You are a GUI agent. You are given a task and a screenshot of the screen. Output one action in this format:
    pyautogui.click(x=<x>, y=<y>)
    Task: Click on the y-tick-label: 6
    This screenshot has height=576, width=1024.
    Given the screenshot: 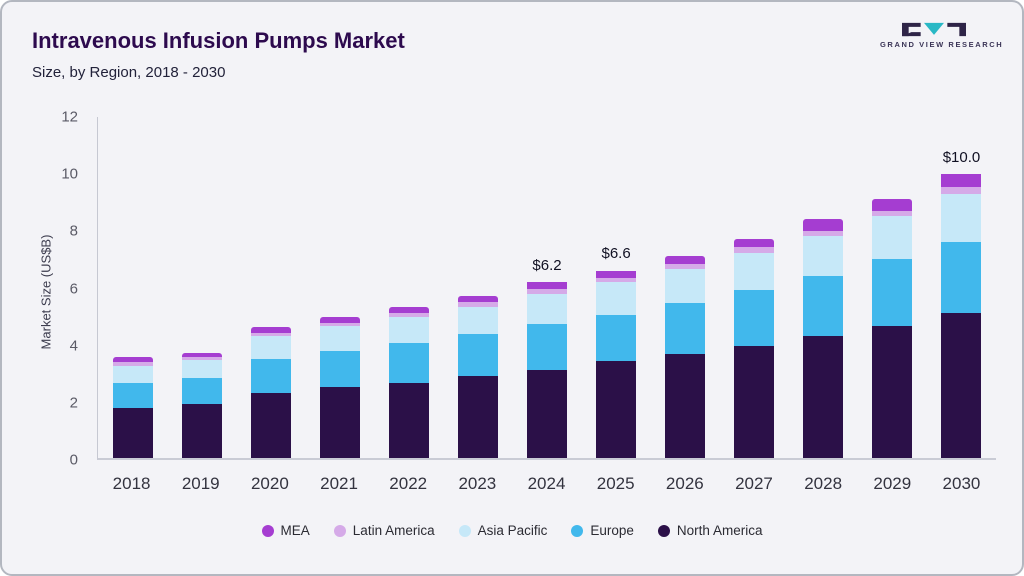 What is the action you would take?
    pyautogui.click(x=73, y=288)
    